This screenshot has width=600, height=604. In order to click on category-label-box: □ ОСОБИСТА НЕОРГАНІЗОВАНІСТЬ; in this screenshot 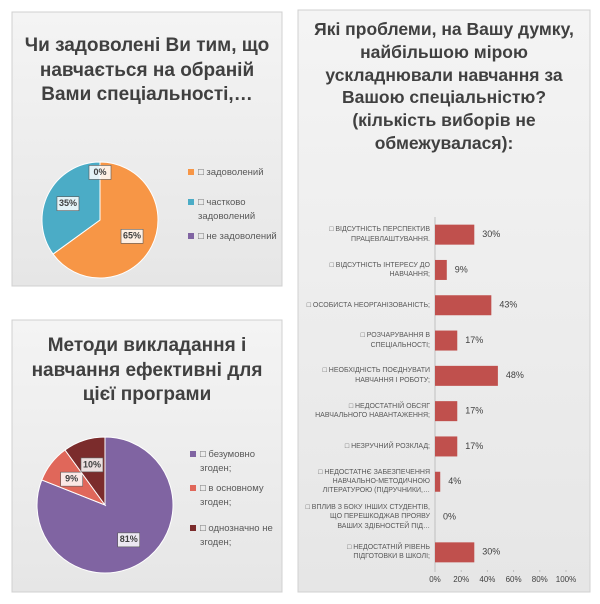, I will do `click(368, 305)`.